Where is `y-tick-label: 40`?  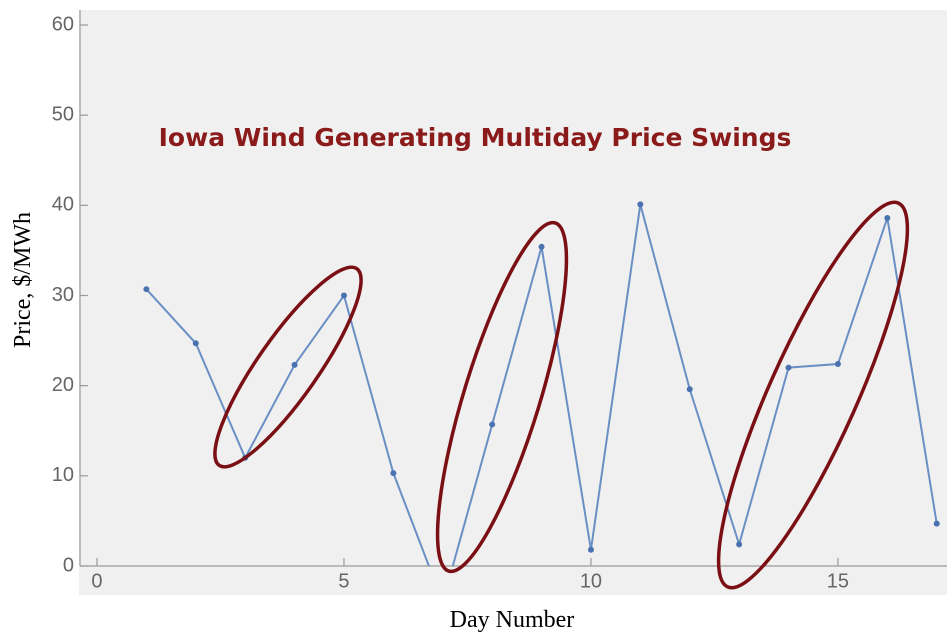
y-tick-label: 40 is located at coordinates (63, 205).